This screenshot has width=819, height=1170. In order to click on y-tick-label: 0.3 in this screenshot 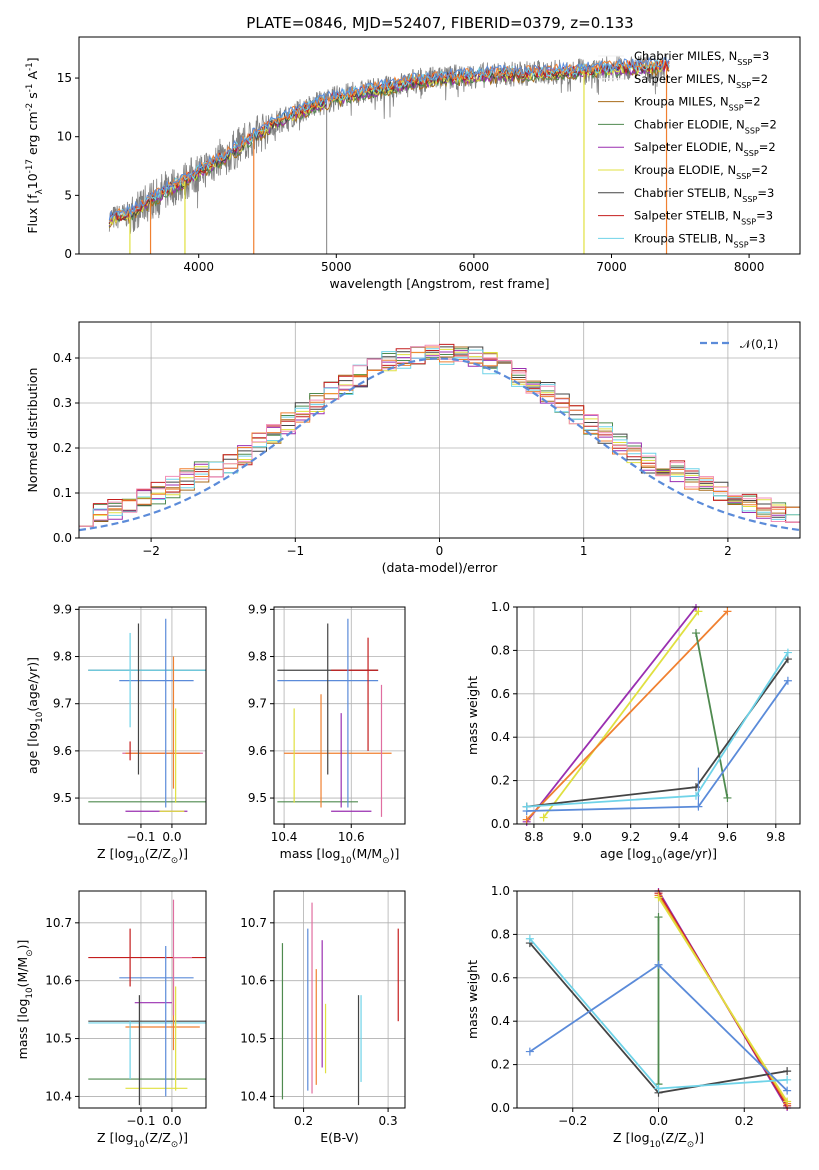, I will do `click(62, 403)`.